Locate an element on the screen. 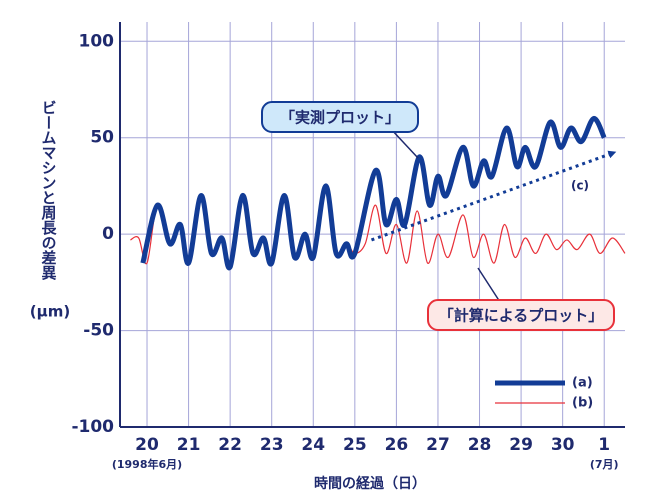  callout-pointer is located at coordinates (489, 285).